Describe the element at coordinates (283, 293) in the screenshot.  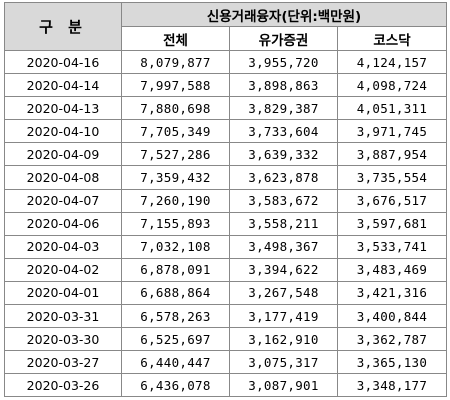
I see `kospi-cell: 3,267,548` at that location.